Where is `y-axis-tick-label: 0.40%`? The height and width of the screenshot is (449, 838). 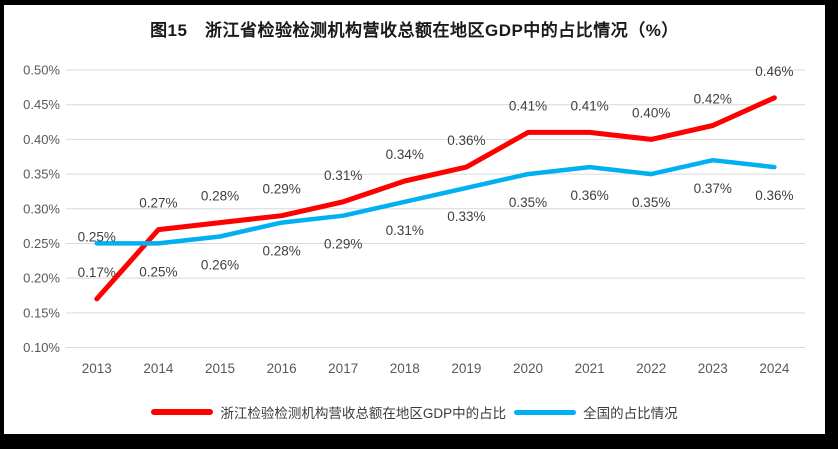
y-axis-tick-label: 0.40% is located at coordinates (41, 139).